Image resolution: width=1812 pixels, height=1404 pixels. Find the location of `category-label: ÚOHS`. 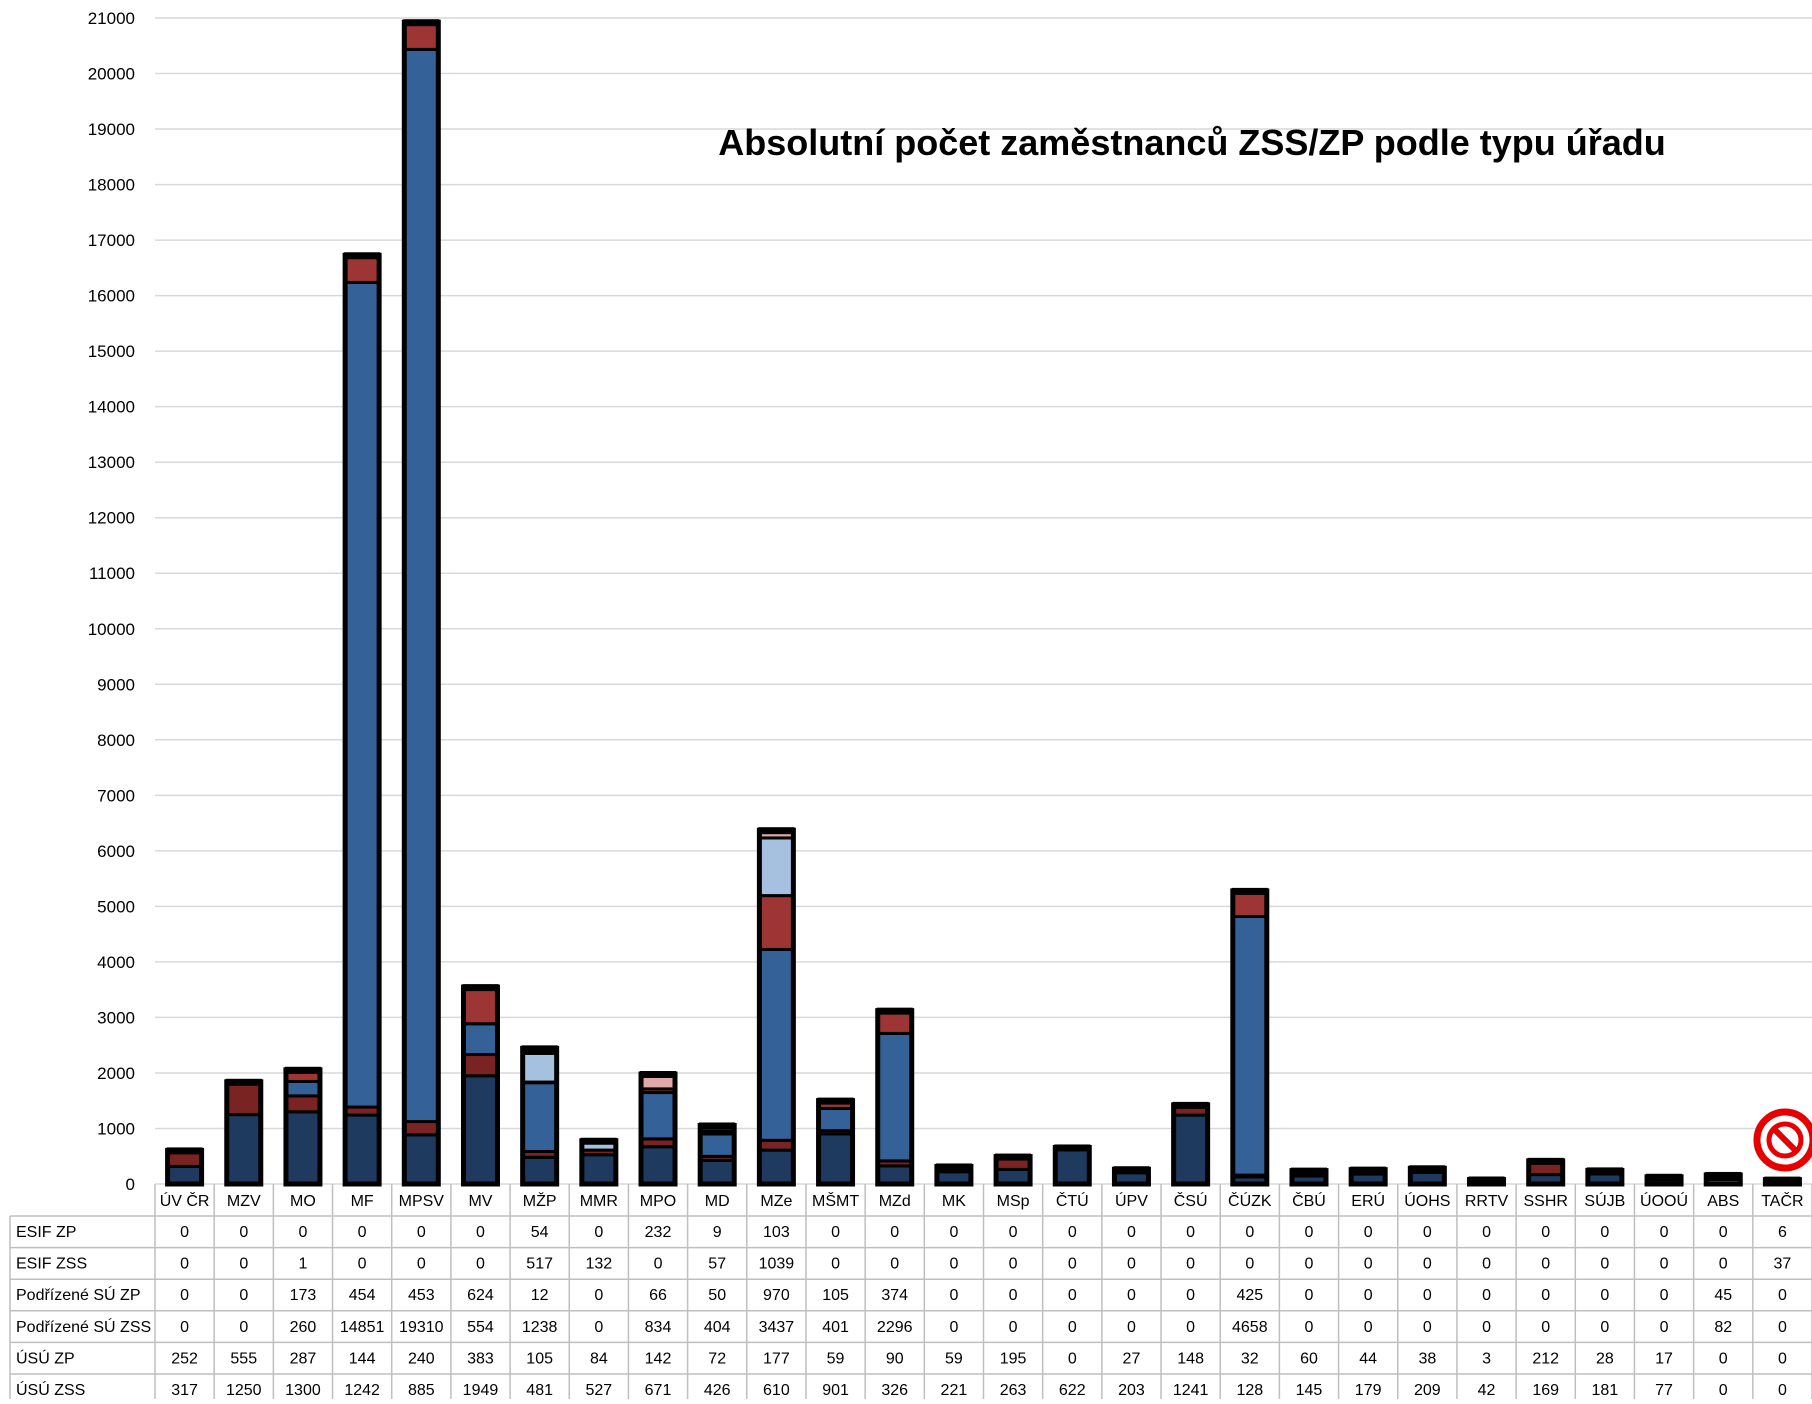

category-label: ÚOHS is located at coordinates (1427, 1200).